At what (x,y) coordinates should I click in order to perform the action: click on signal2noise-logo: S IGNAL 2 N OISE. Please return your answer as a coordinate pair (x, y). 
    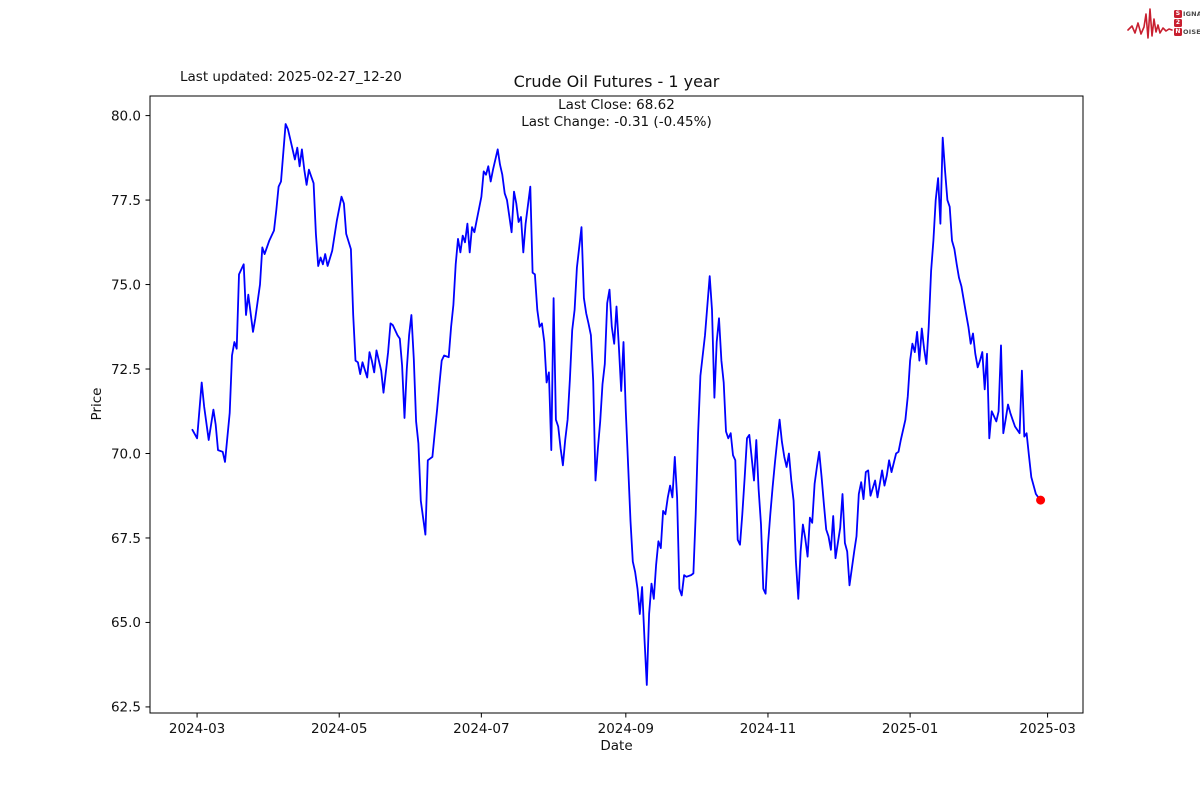
    Looking at the image, I should click on (1163, 23).